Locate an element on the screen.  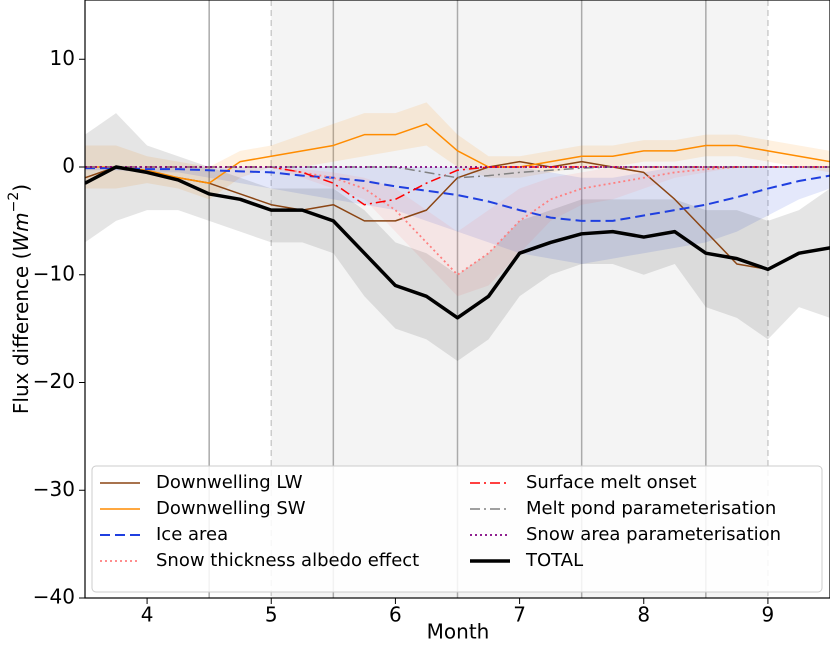
legend-label: Melt pond parameterisation is located at coordinates (651, 508).